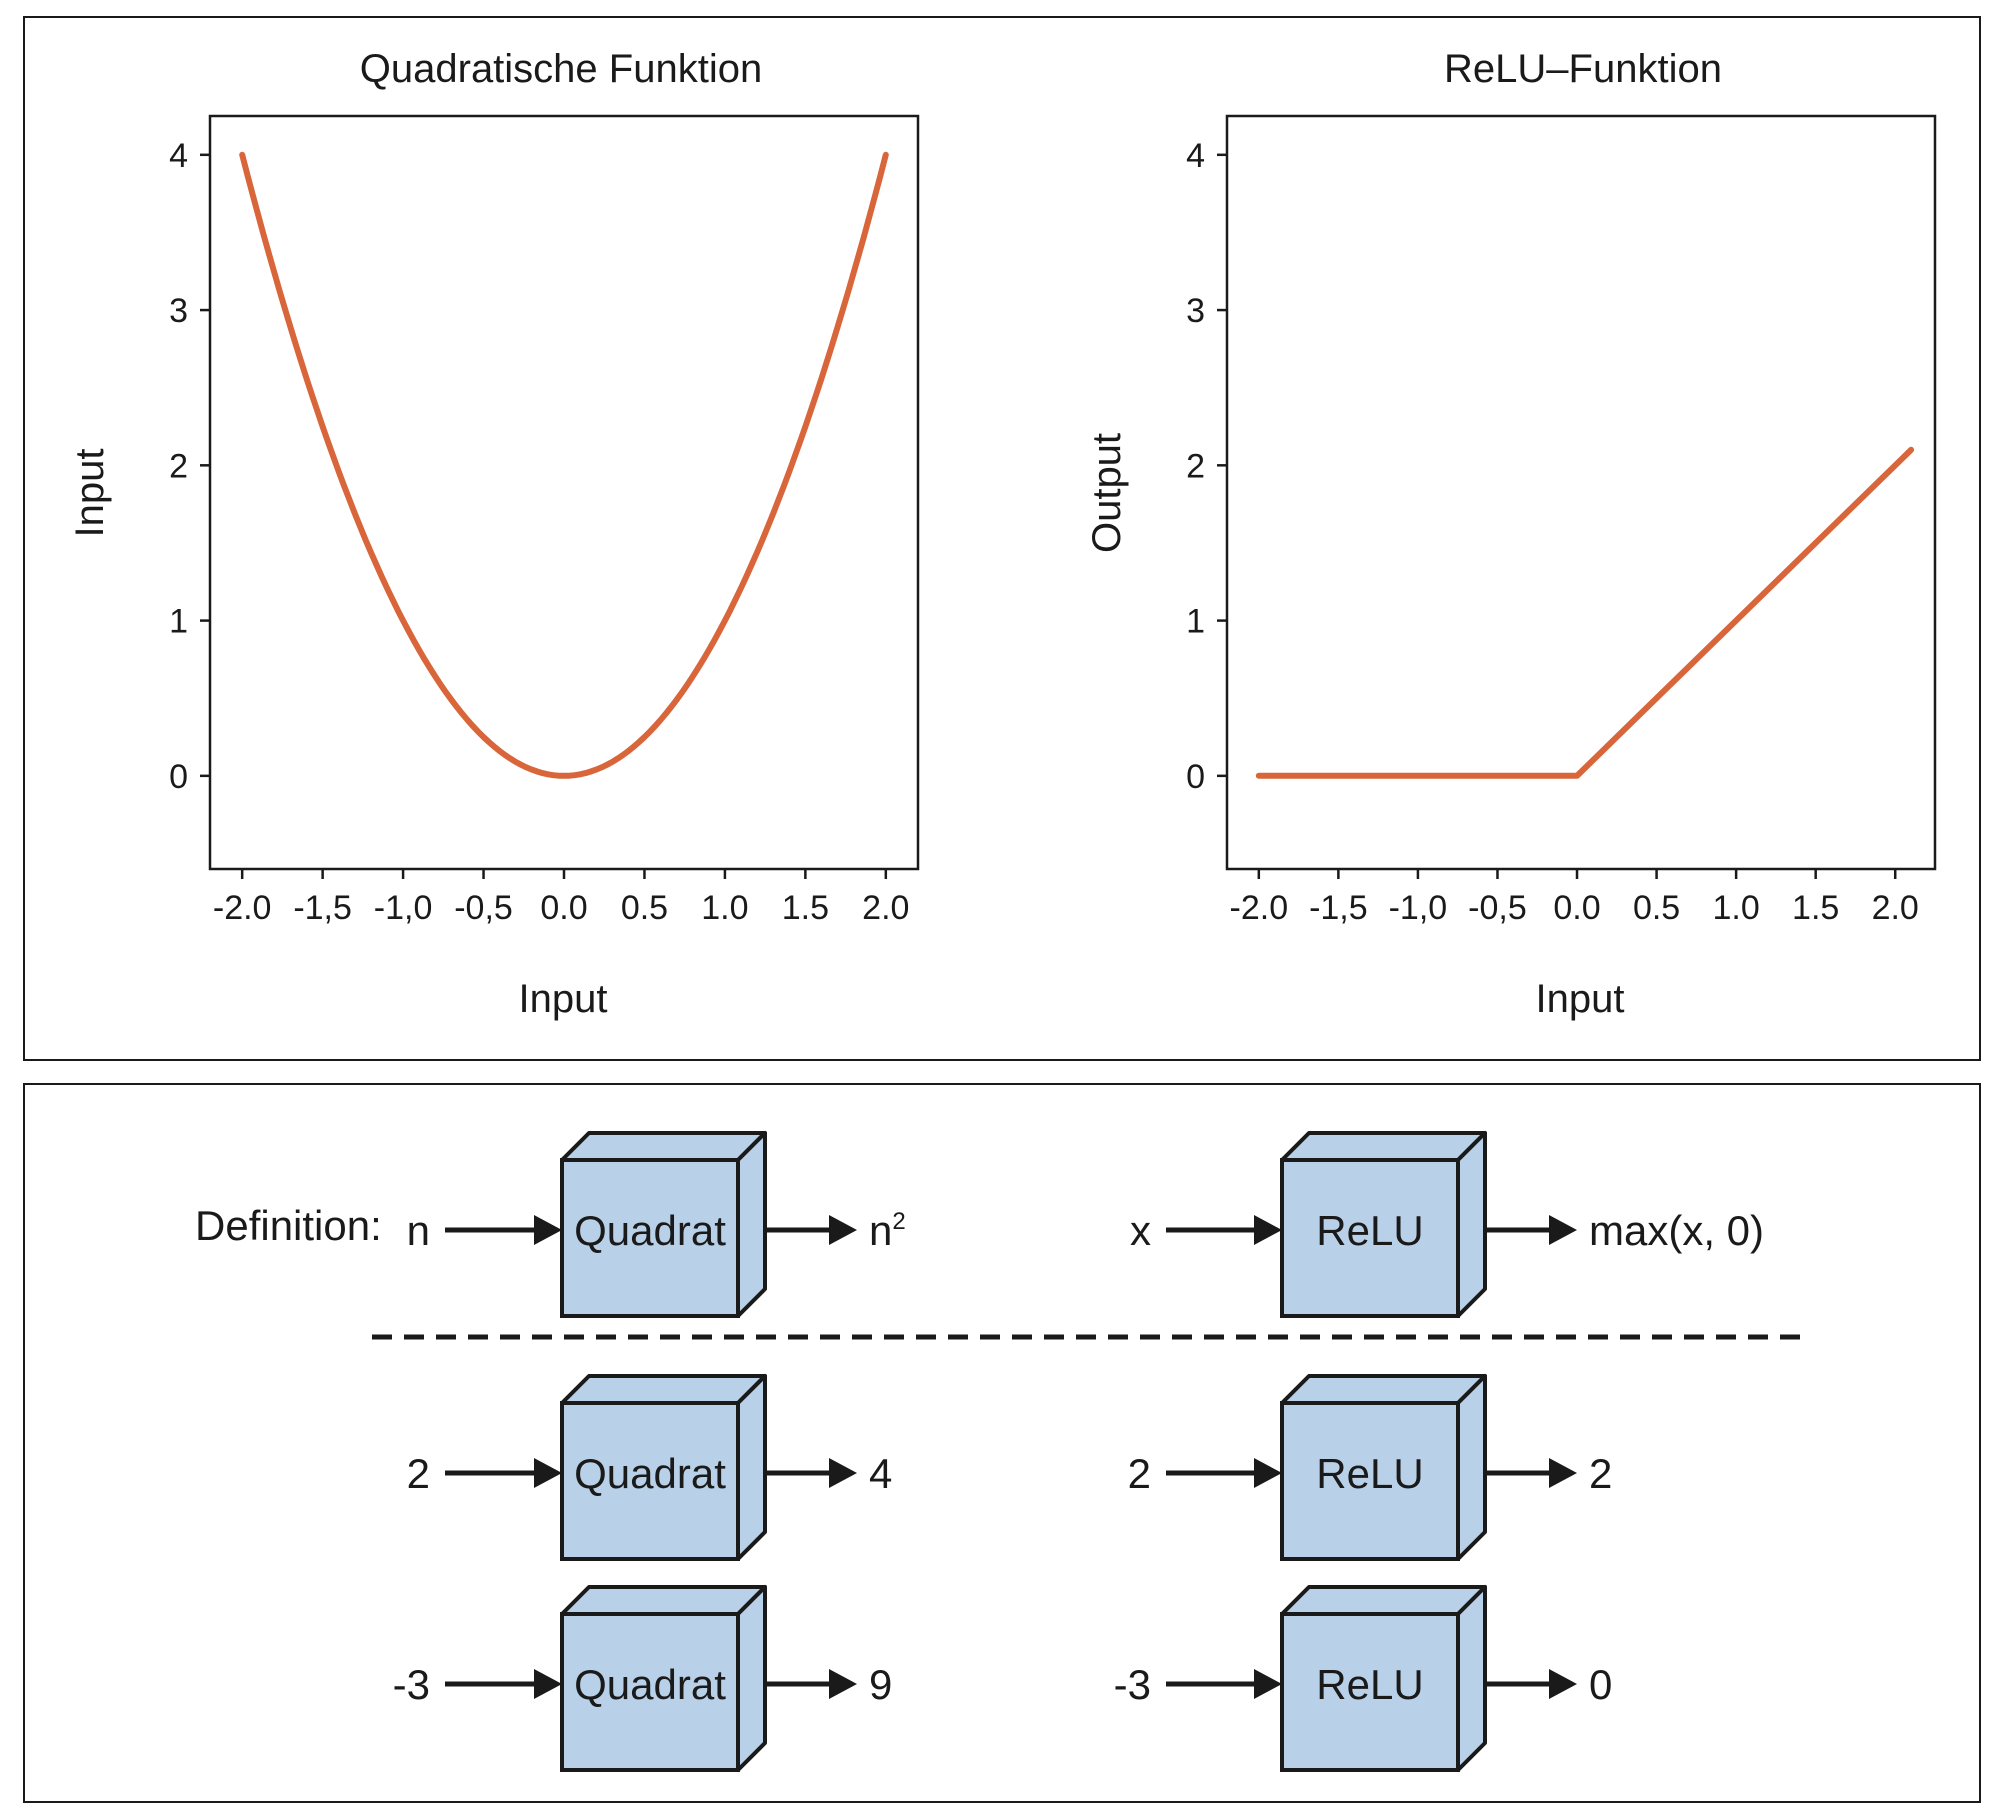 The height and width of the screenshot is (1815, 2000). What do you see at coordinates (1815, 908) in the screenshot?
I see `chart-relu-xtick-label: 1.5` at bounding box center [1815, 908].